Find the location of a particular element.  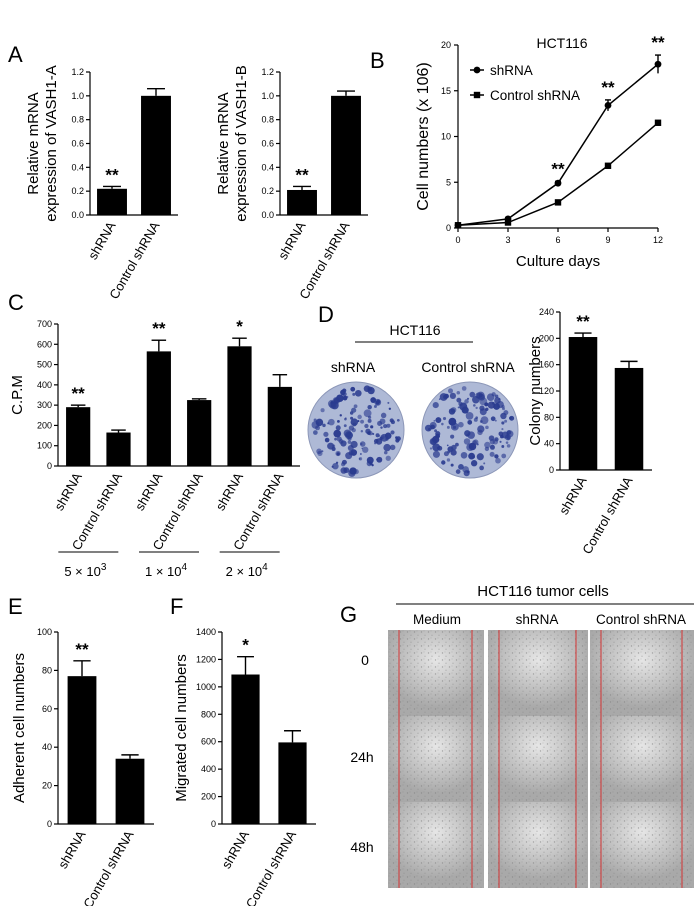

y-axis-label: Adherent cell numbers is located at coordinates (19, 728).